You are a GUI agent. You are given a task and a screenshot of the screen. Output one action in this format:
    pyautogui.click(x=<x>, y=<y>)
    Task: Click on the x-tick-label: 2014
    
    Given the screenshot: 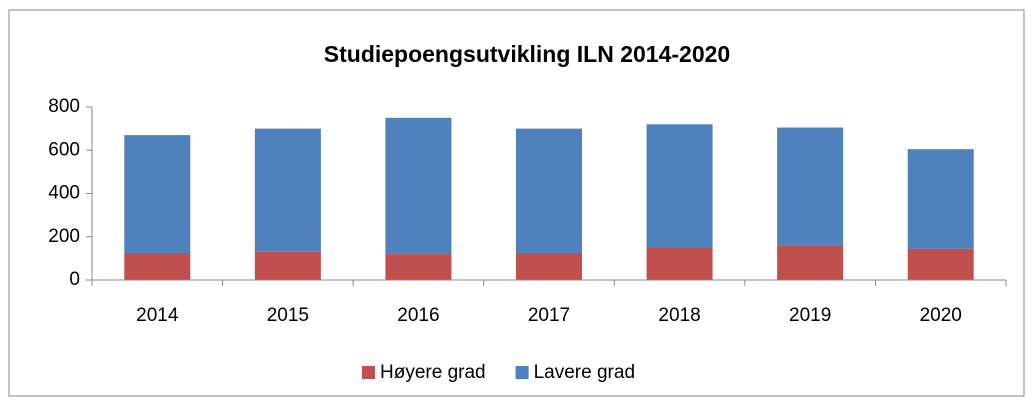 What is the action you would take?
    pyautogui.click(x=157, y=315)
    